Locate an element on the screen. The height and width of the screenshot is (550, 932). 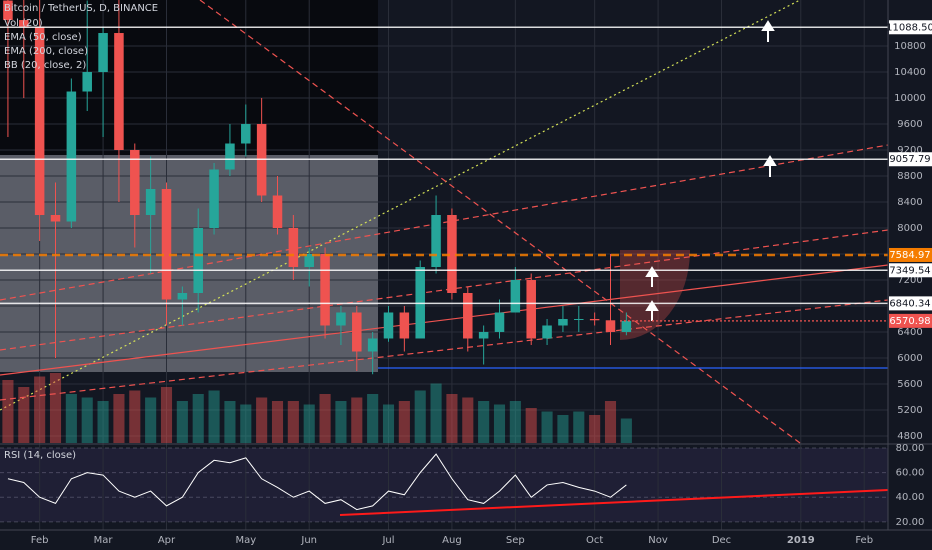
x-tick-label: Sep is located at coordinates (515, 540).